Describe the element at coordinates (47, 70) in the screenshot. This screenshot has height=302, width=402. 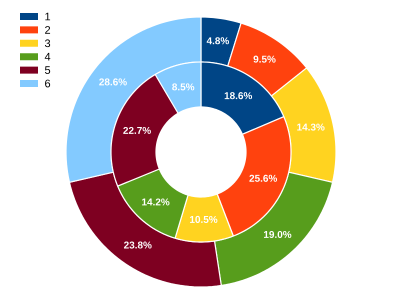
I see `legend-label: 5` at that location.